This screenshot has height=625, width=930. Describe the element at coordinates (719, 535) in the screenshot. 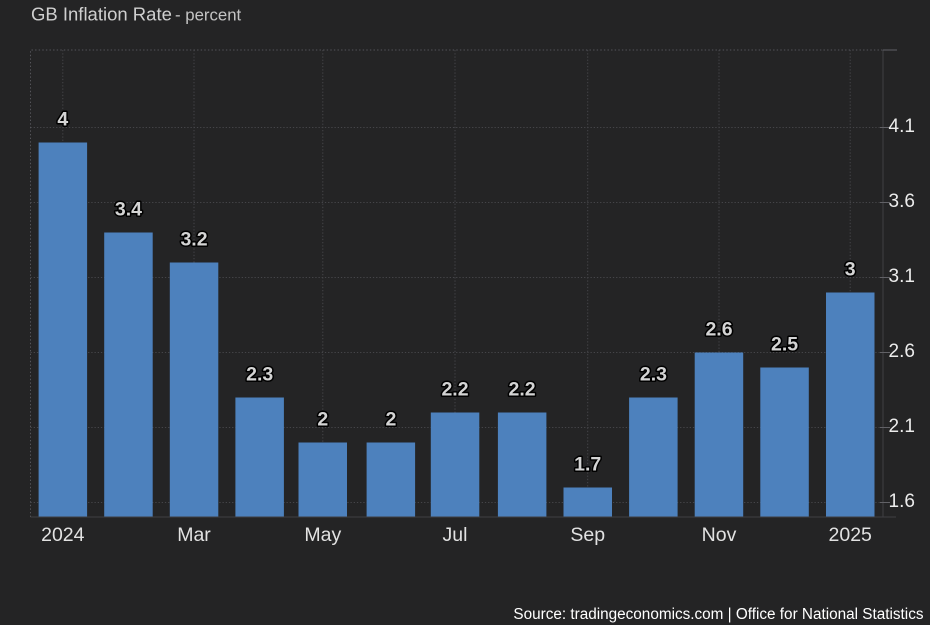

I see `svg-text: Nov` at that location.